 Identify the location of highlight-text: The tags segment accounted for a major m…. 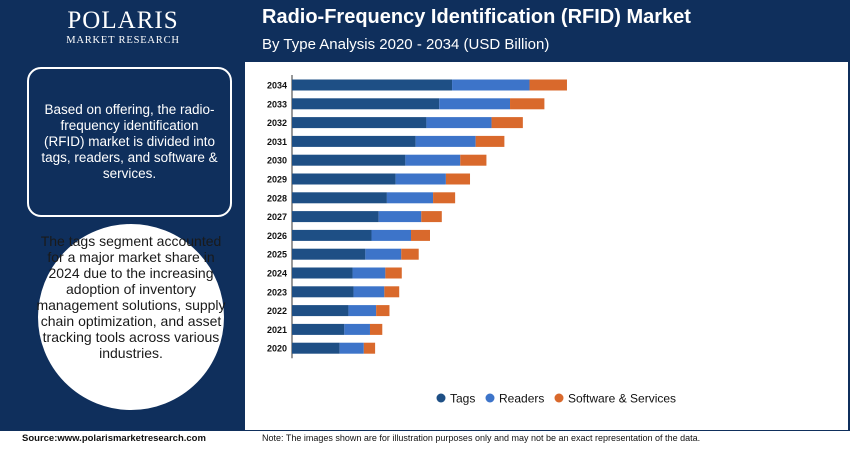
(131, 297).